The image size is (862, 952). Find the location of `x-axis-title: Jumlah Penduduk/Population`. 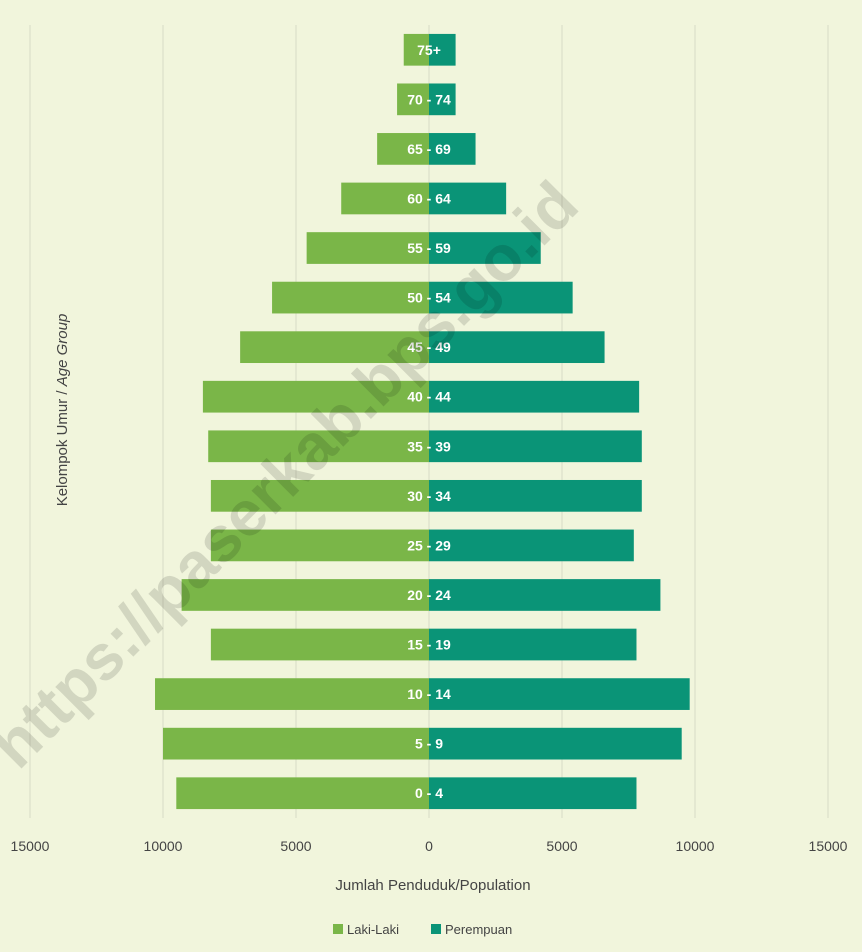

x-axis-title: Jumlah Penduduk/Population is located at coordinates (432, 885).